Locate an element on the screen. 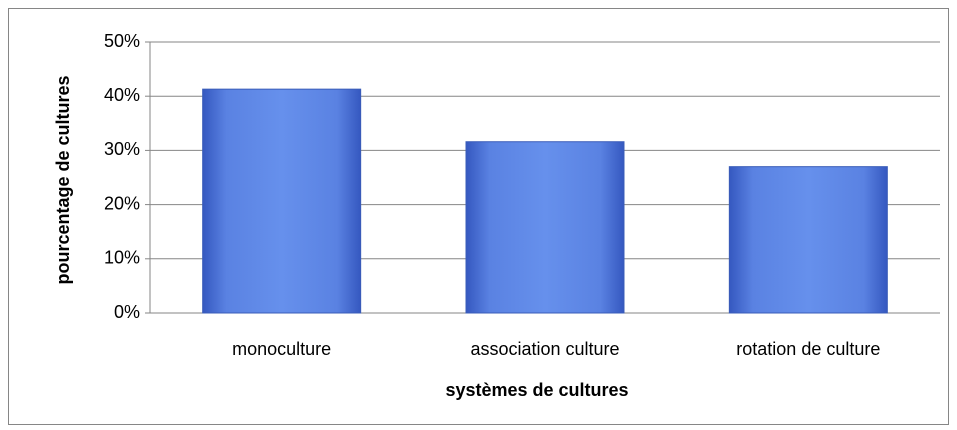  y-tick-label: 30% is located at coordinates (122, 149).